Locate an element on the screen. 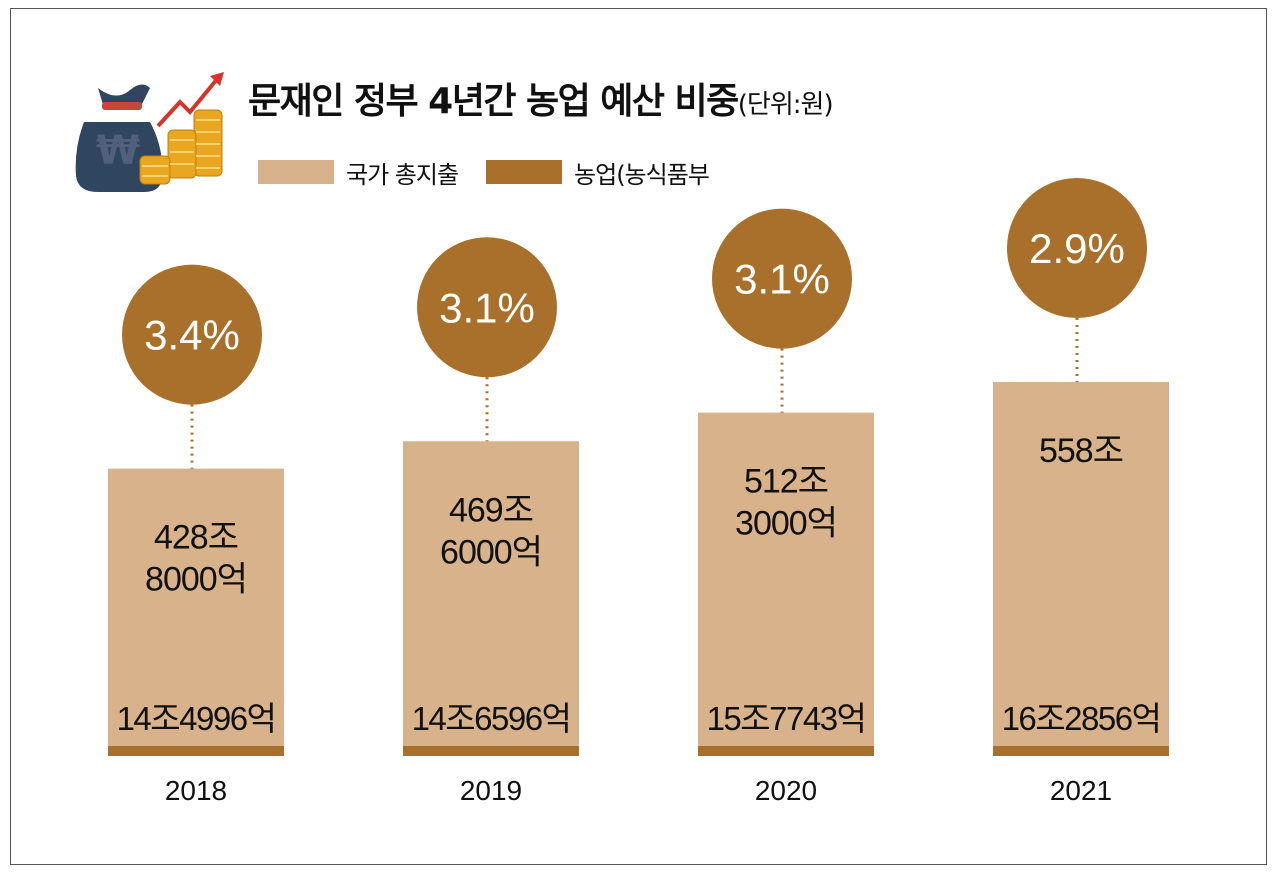 The image size is (1280, 874). legend-item-total: 국가 총지출 is located at coordinates (358, 172).